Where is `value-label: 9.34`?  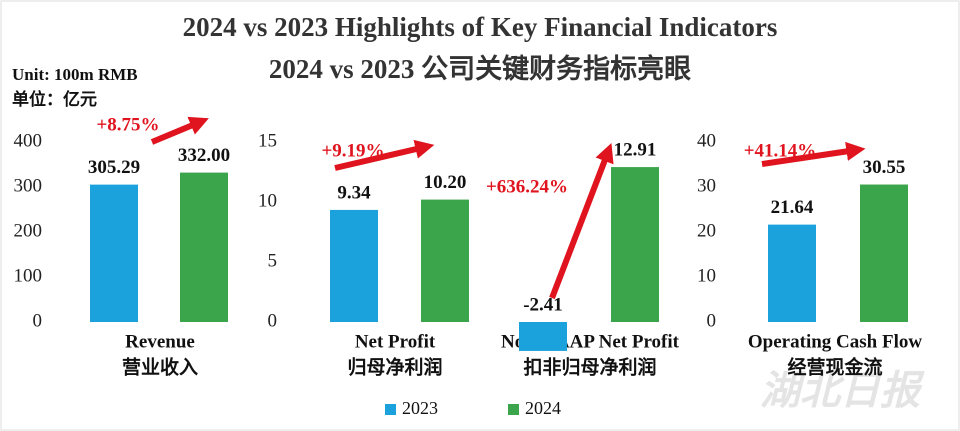
value-label: 9.34 is located at coordinates (354, 192).